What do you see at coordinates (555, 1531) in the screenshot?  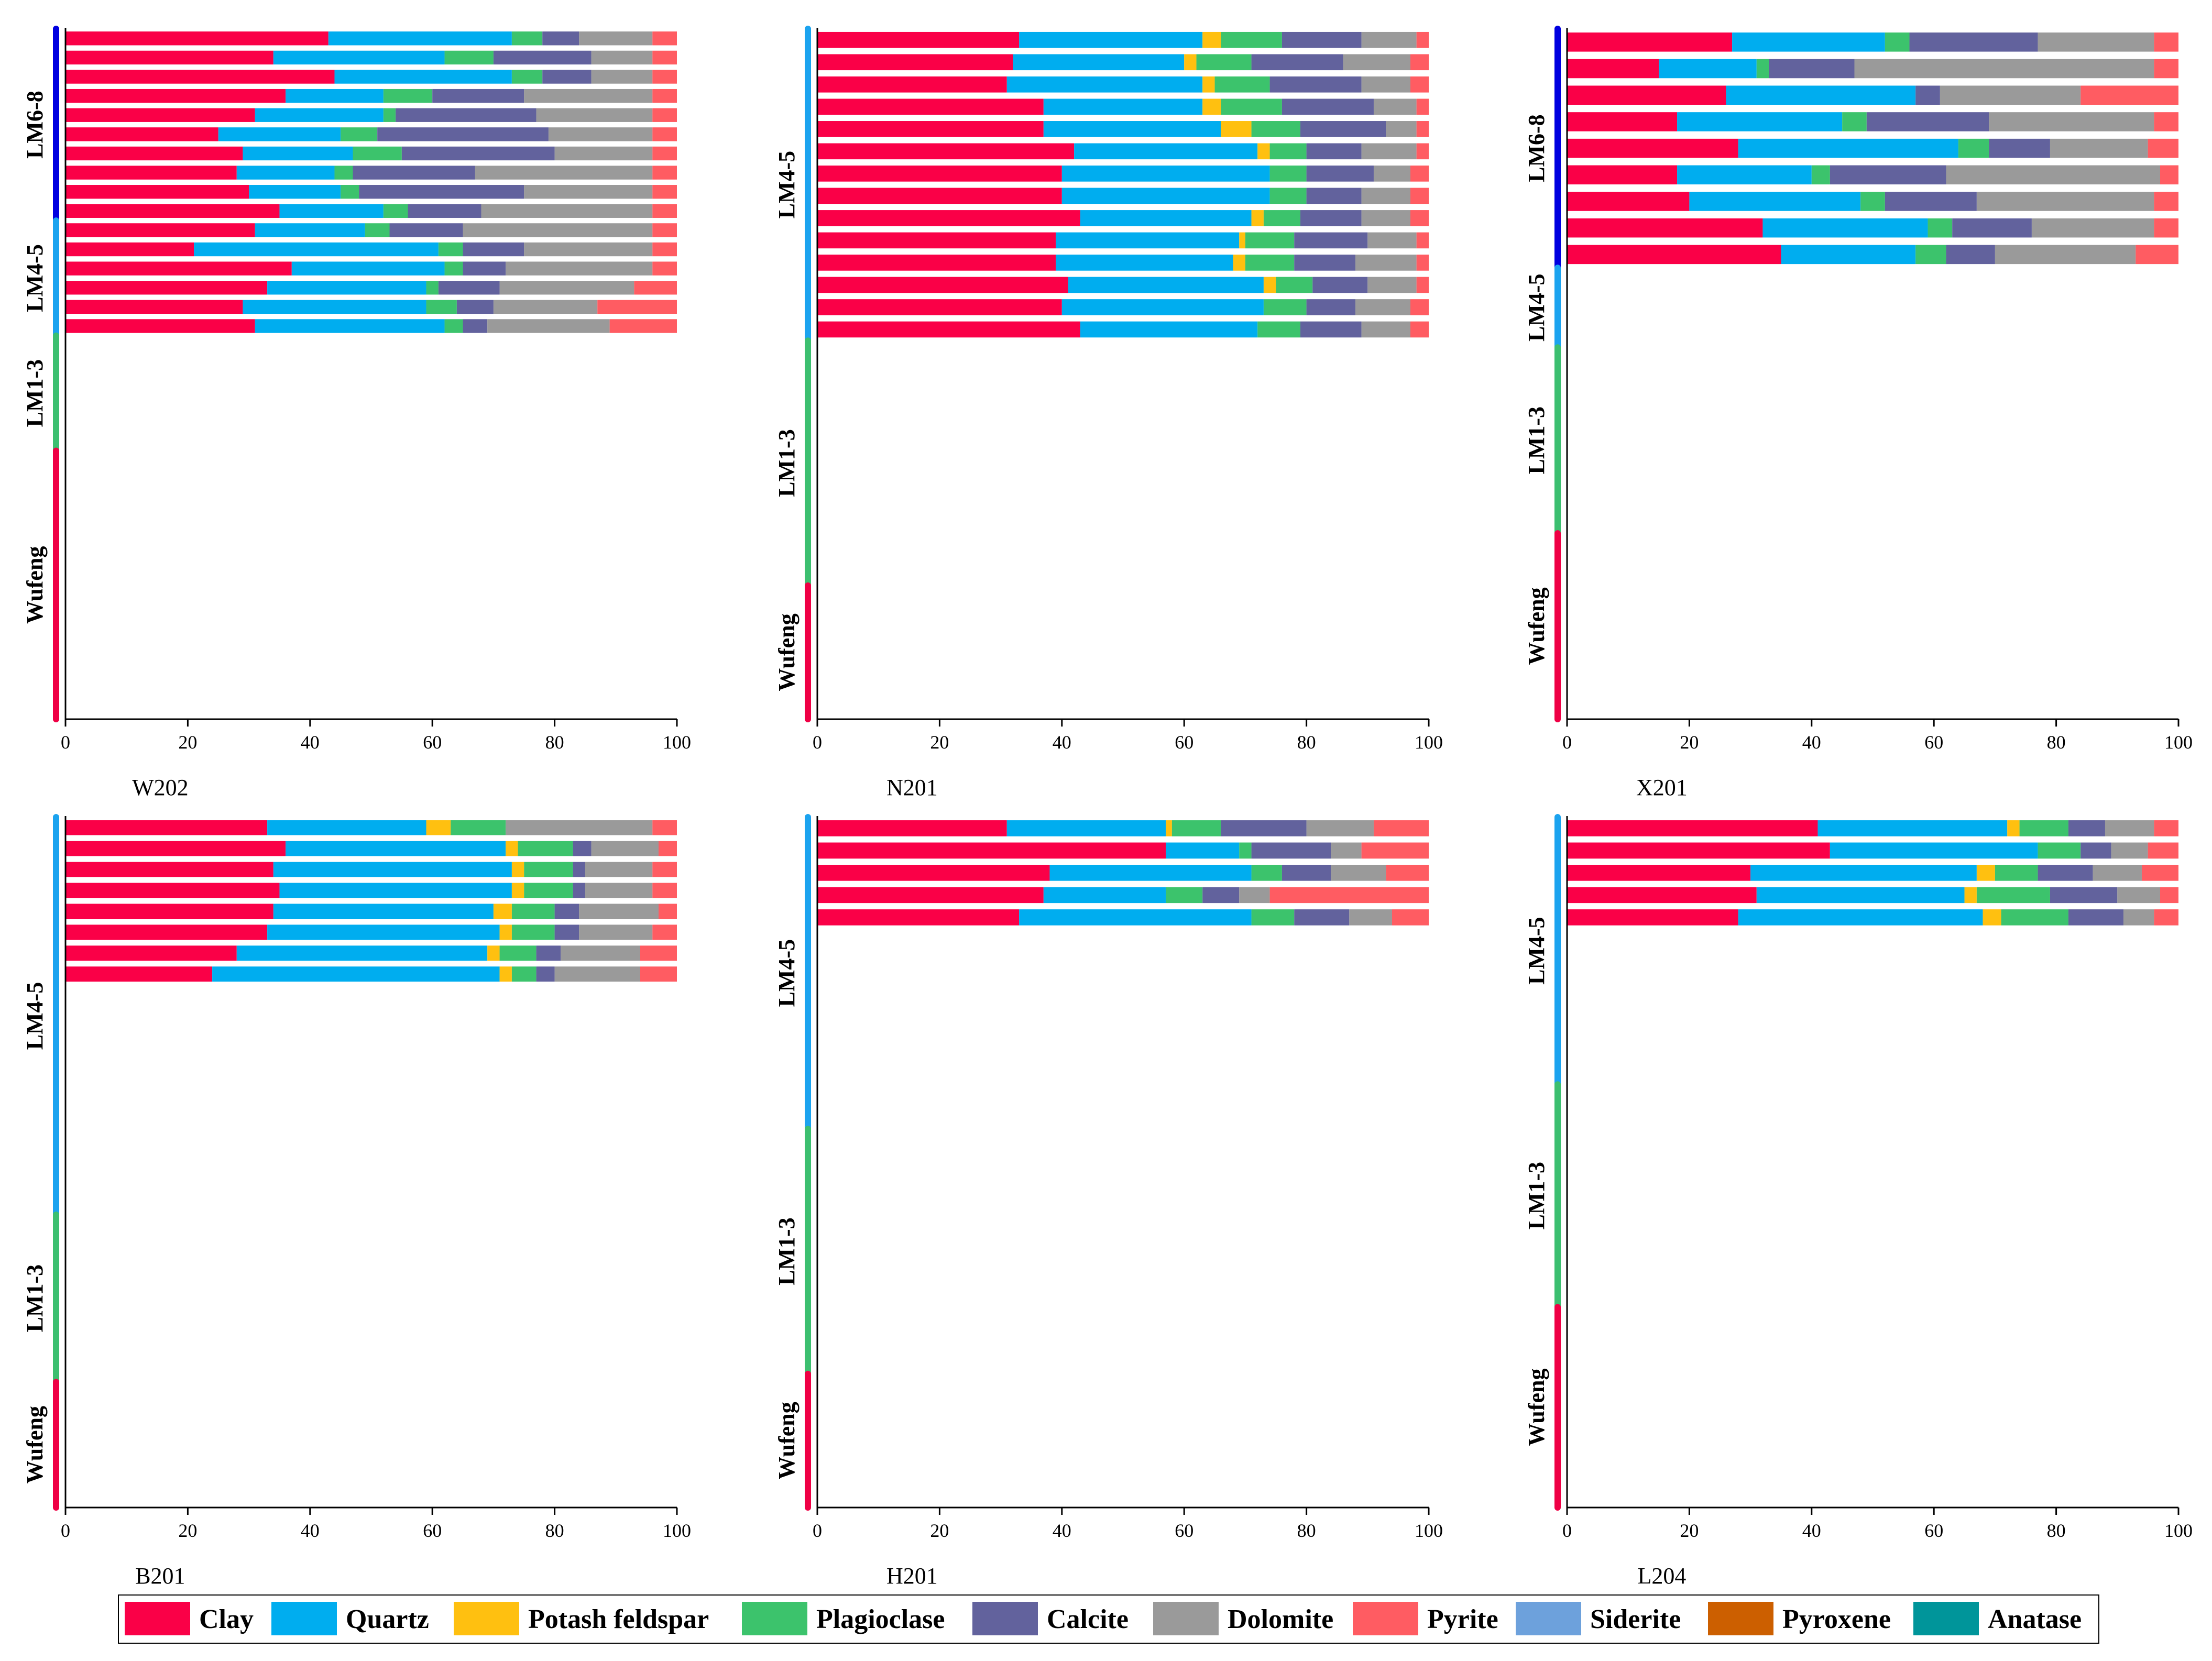 I see `x-tick-label-b201-80: 80` at bounding box center [555, 1531].